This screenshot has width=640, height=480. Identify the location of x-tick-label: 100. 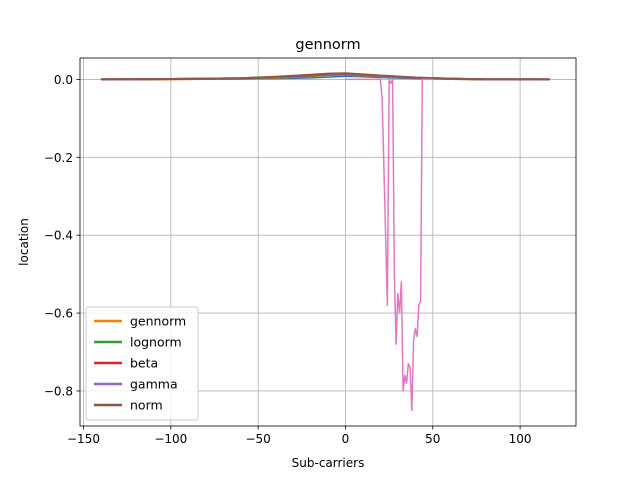
(520, 439).